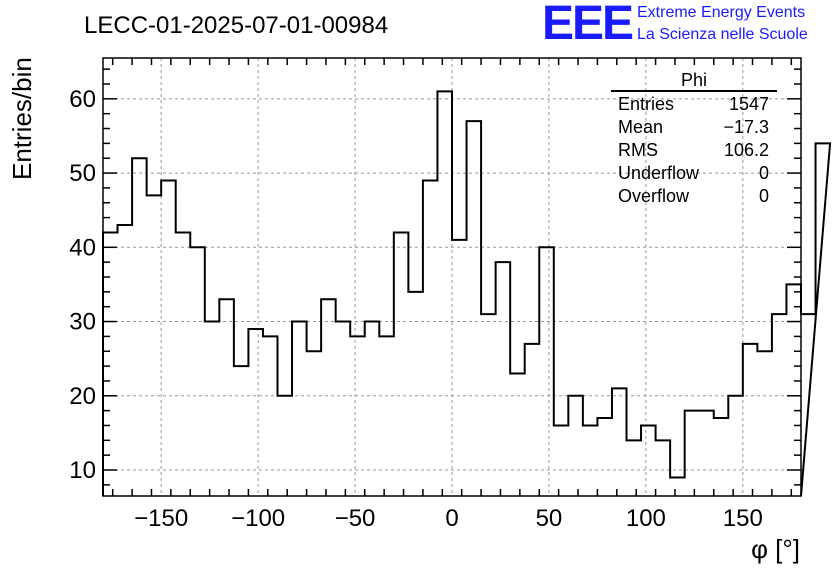 The height and width of the screenshot is (572, 836). I want to click on stats-value: −17.3, so click(746, 127).